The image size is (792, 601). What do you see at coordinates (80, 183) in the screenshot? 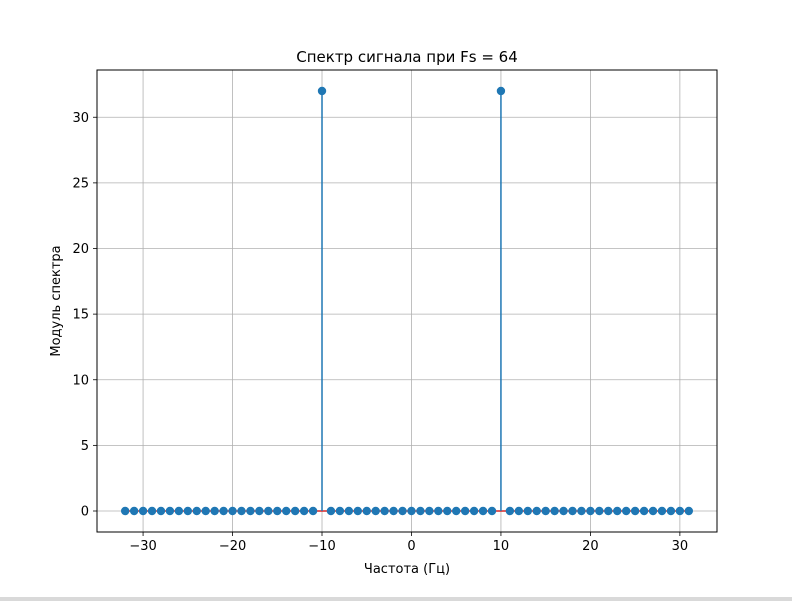
I see `y-tick-label: 25` at bounding box center [80, 183].